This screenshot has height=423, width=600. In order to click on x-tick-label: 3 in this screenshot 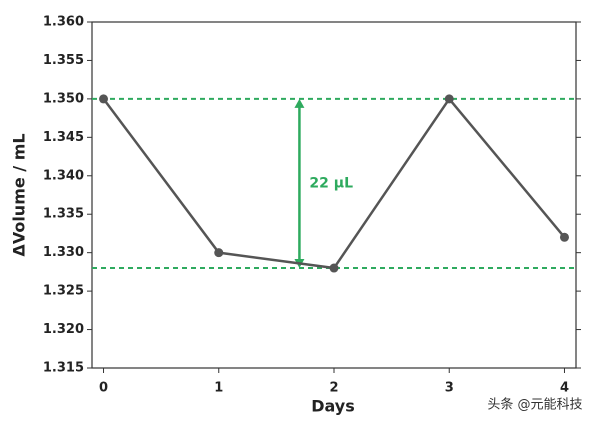, I will do `click(449, 388)`.